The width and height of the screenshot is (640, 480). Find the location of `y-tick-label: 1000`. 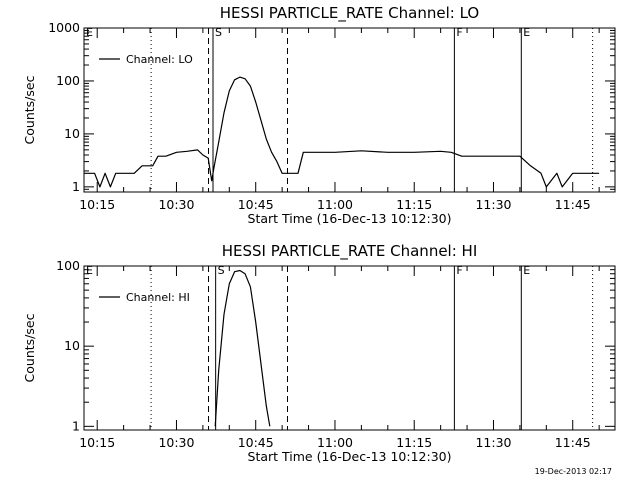

y-tick-label: 1000 is located at coordinates (64, 27).